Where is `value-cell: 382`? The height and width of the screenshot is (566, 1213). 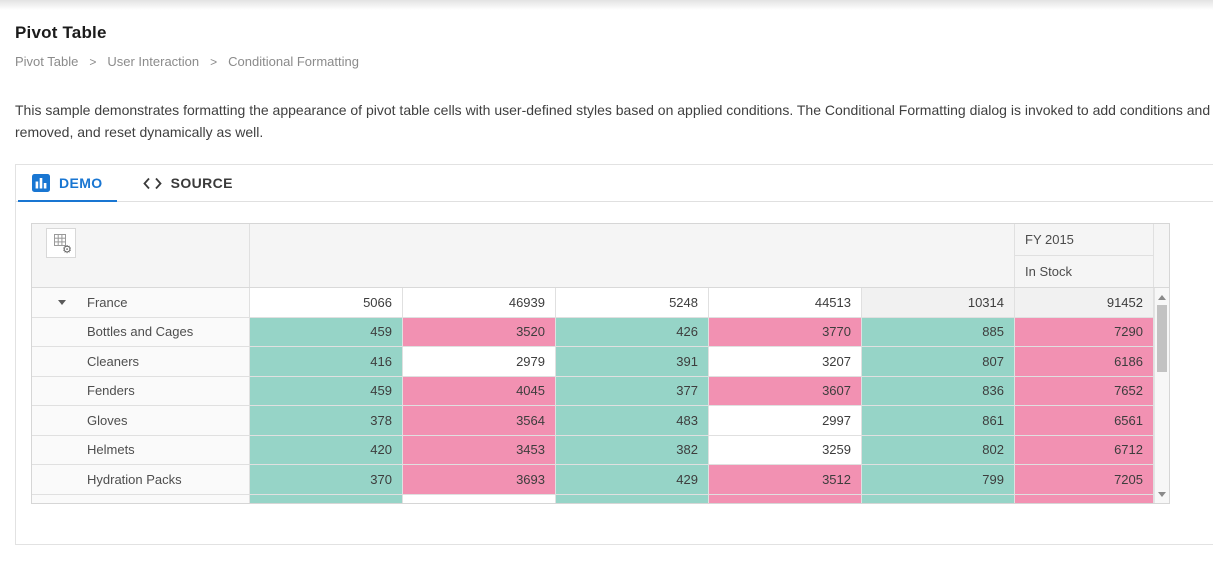 value-cell: 382 is located at coordinates (632, 450).